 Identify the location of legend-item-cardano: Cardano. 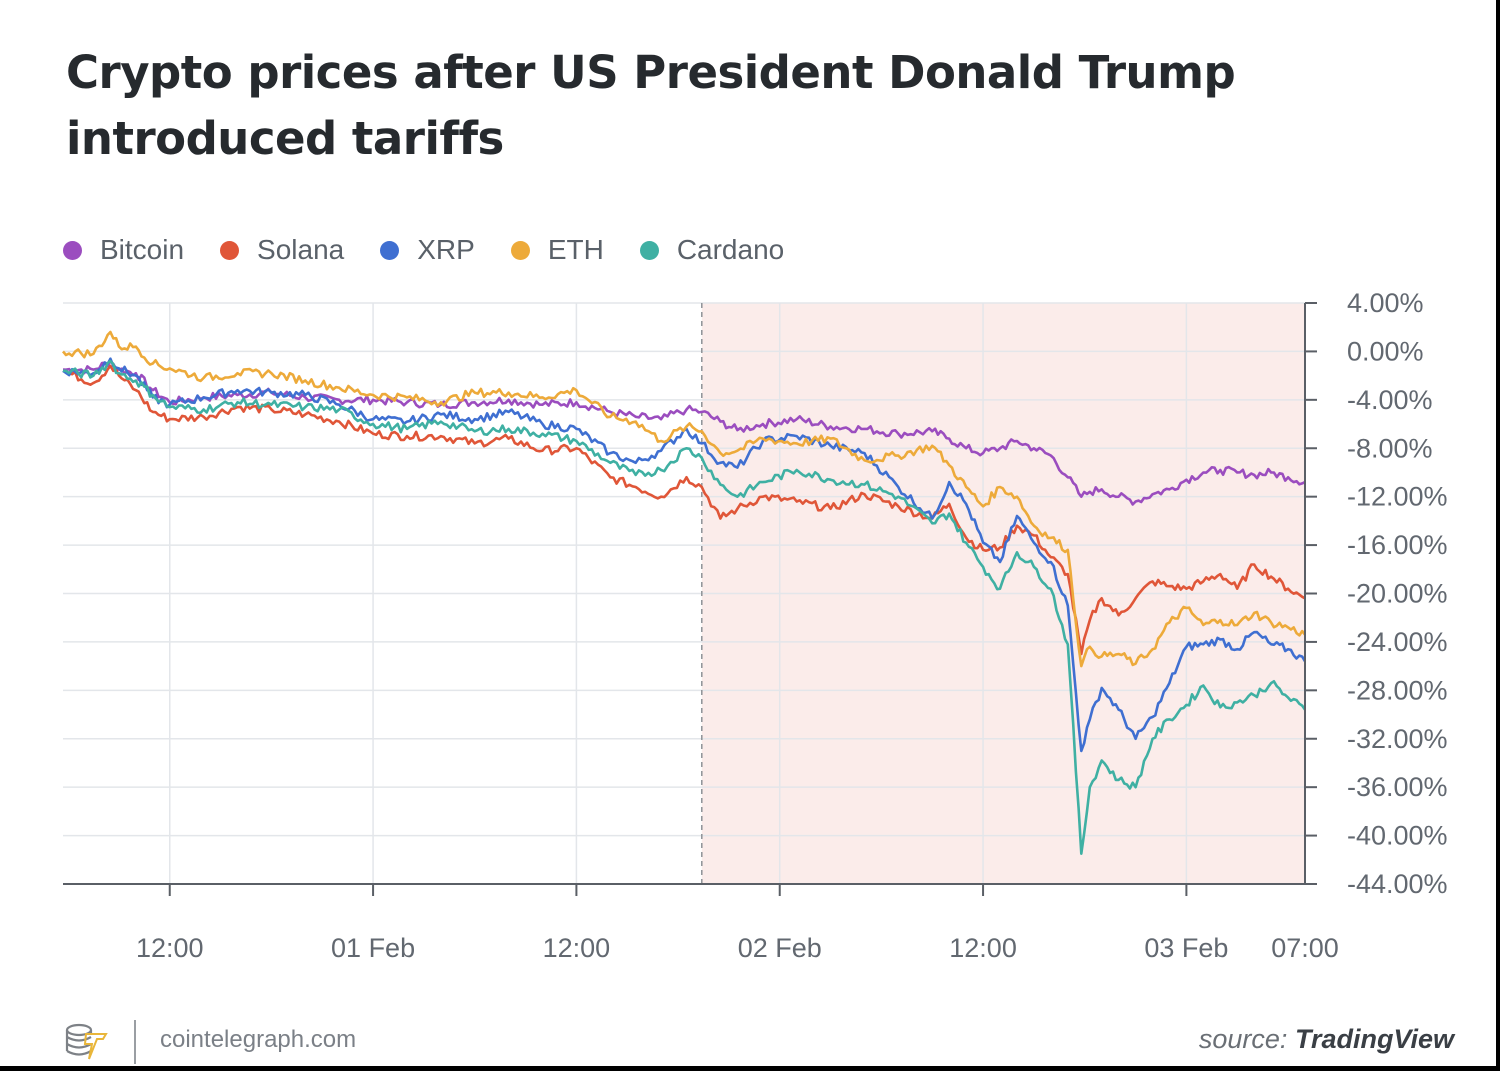
(712, 250).